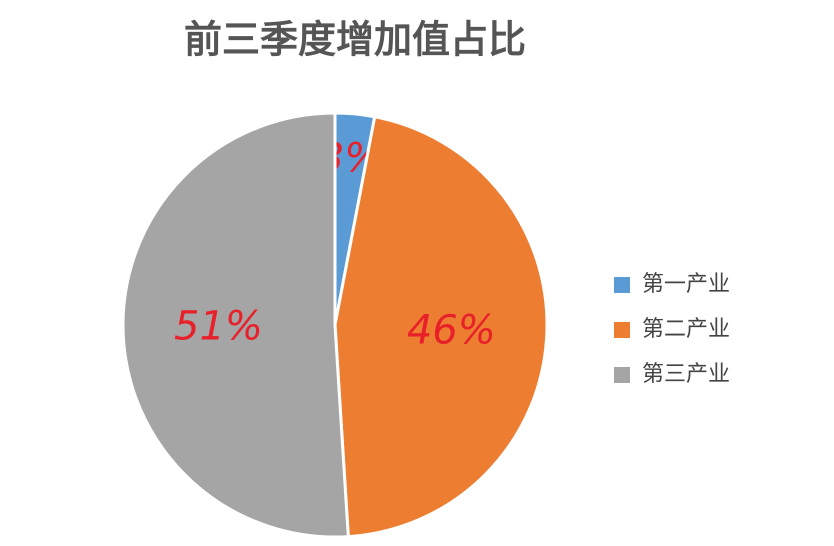  What do you see at coordinates (686, 374) in the screenshot?
I see `legend-label: 第三产业` at bounding box center [686, 374].